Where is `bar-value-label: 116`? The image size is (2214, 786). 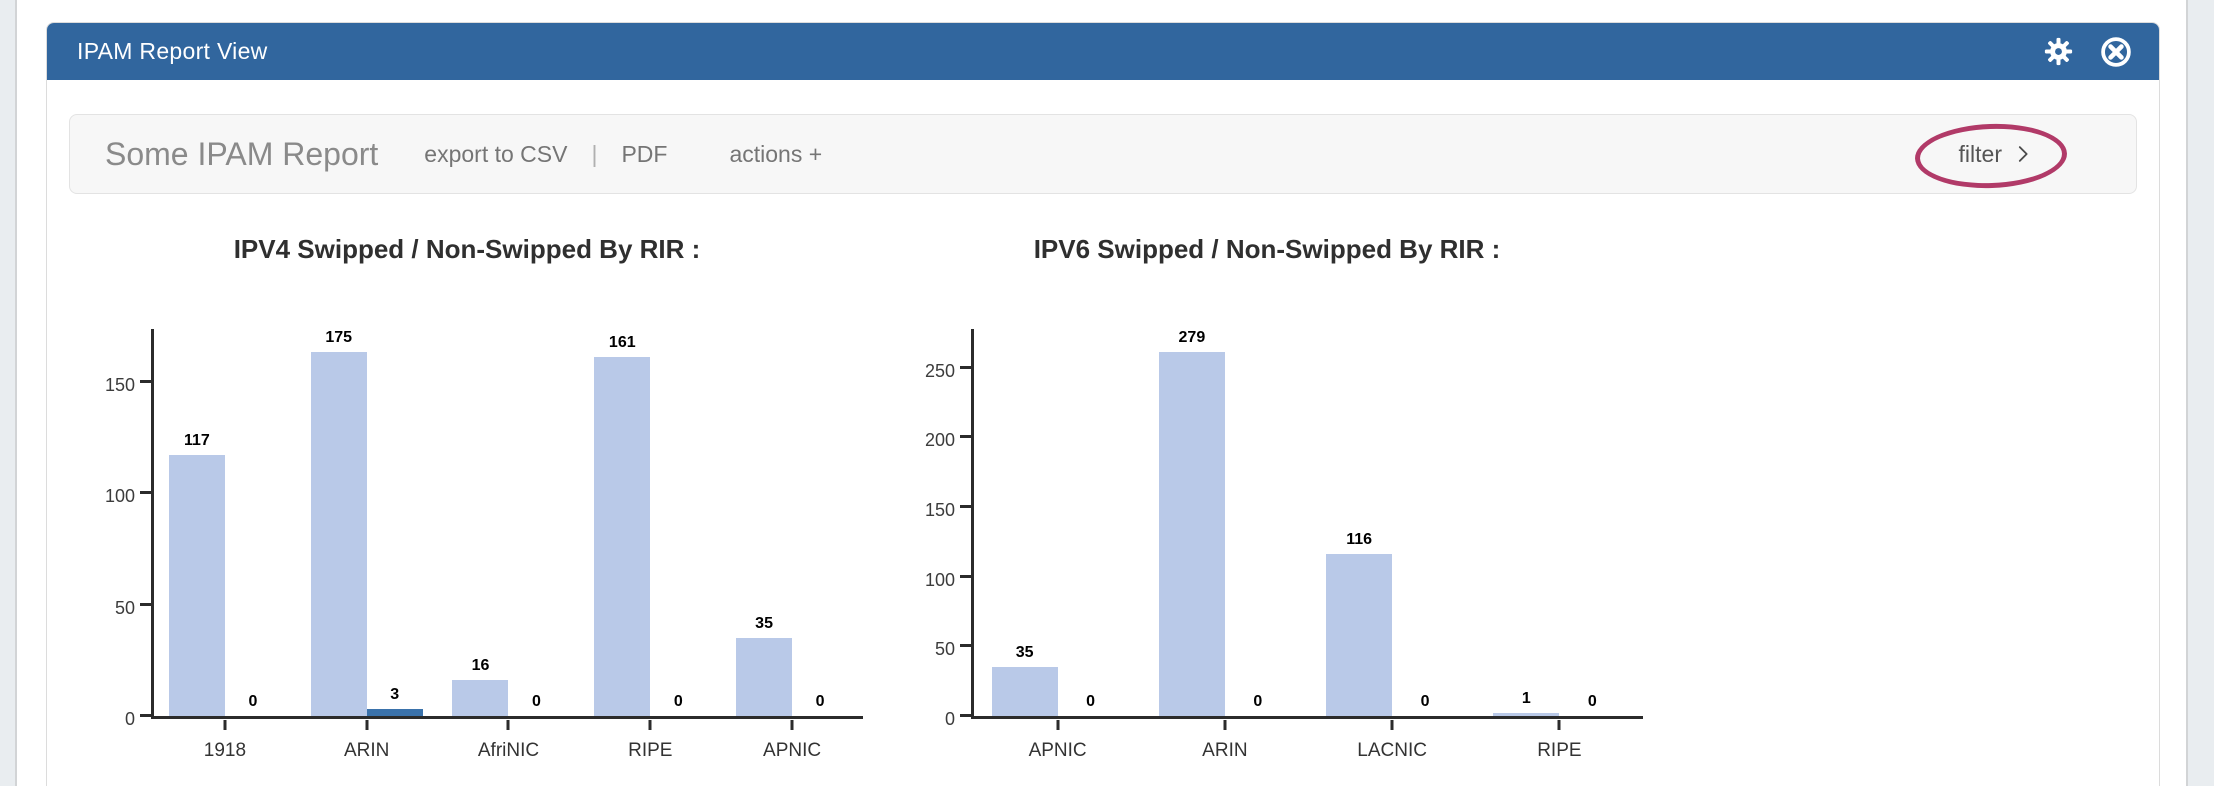 bar-value-label: 116 is located at coordinates (1359, 539).